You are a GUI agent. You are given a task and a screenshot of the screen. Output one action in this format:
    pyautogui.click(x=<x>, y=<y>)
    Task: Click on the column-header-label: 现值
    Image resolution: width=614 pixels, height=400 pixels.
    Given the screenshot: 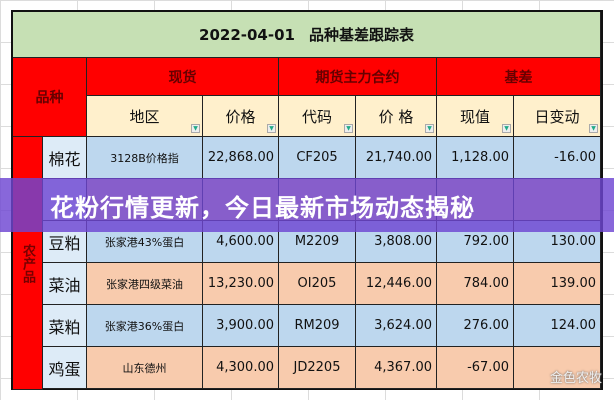 What is the action you would take?
    pyautogui.click(x=474, y=116)
    